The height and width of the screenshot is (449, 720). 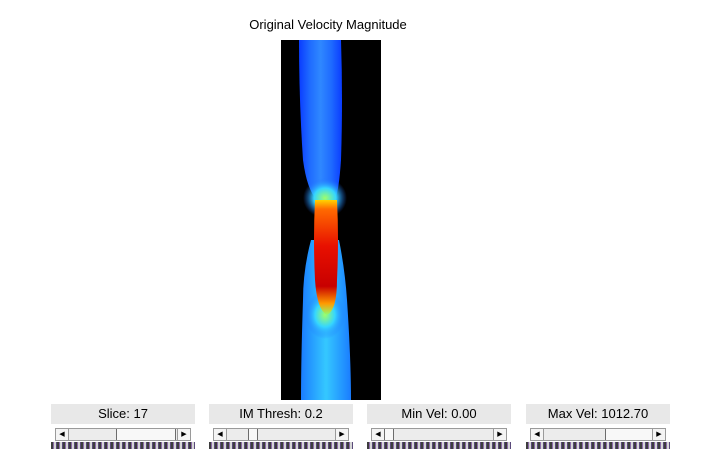 I want to click on min-vel-control: Min Vel: 0.00 ◀ ▶, so click(x=439, y=426).